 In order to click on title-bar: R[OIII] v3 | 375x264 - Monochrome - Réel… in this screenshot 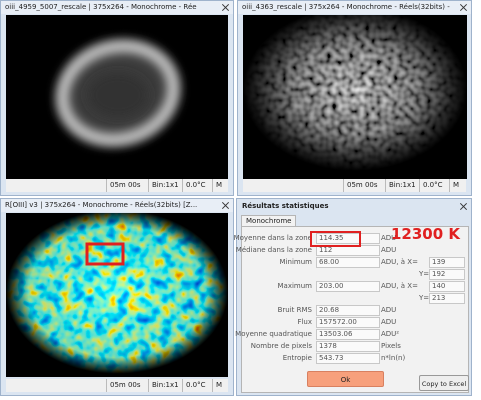, I will do `click(117, 205)`.